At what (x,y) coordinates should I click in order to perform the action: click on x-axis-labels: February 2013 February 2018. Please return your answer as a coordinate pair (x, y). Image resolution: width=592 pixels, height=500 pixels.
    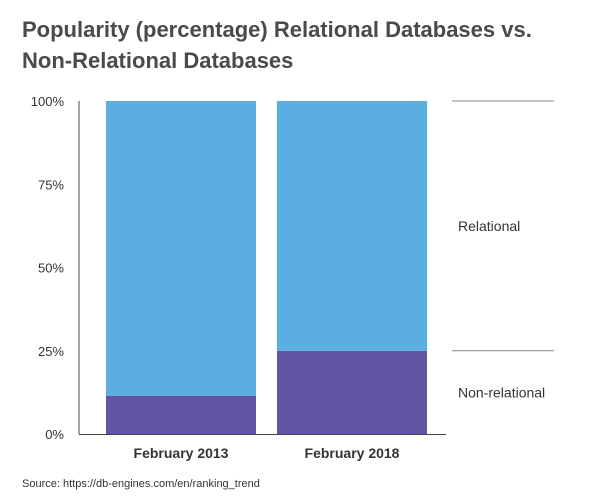
    Looking at the image, I should click on (267, 453).